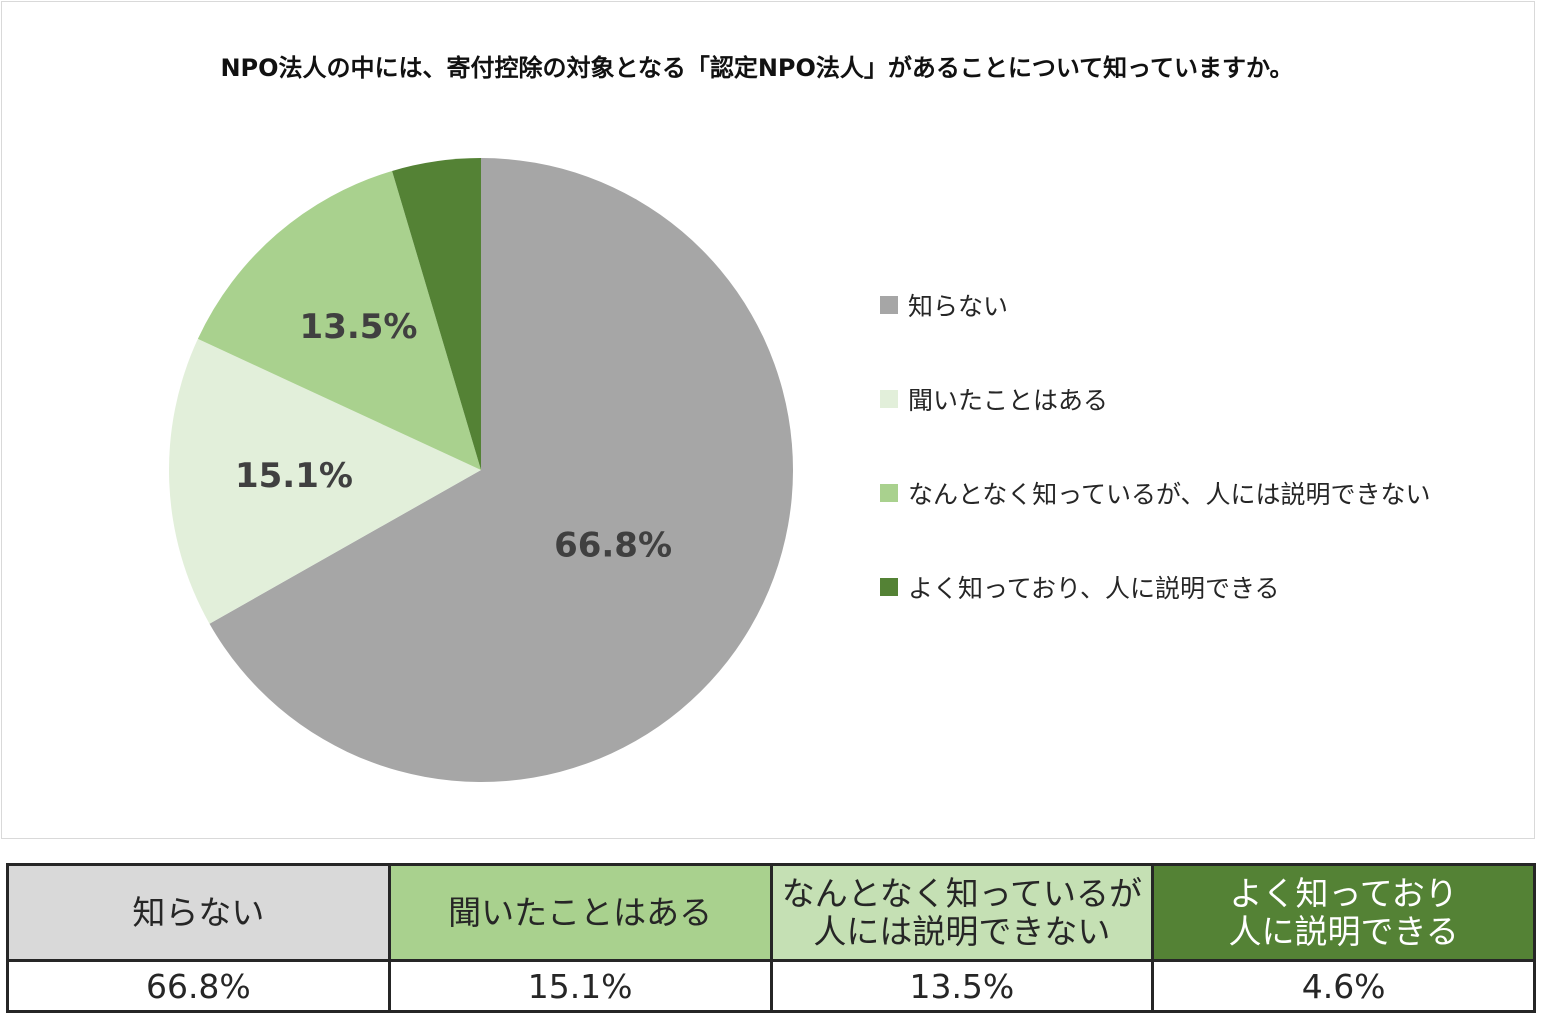 The height and width of the screenshot is (1017, 1541). Describe the element at coordinates (580, 912) in the screenshot. I see `table-header-cell: 聞いたことはある` at that location.